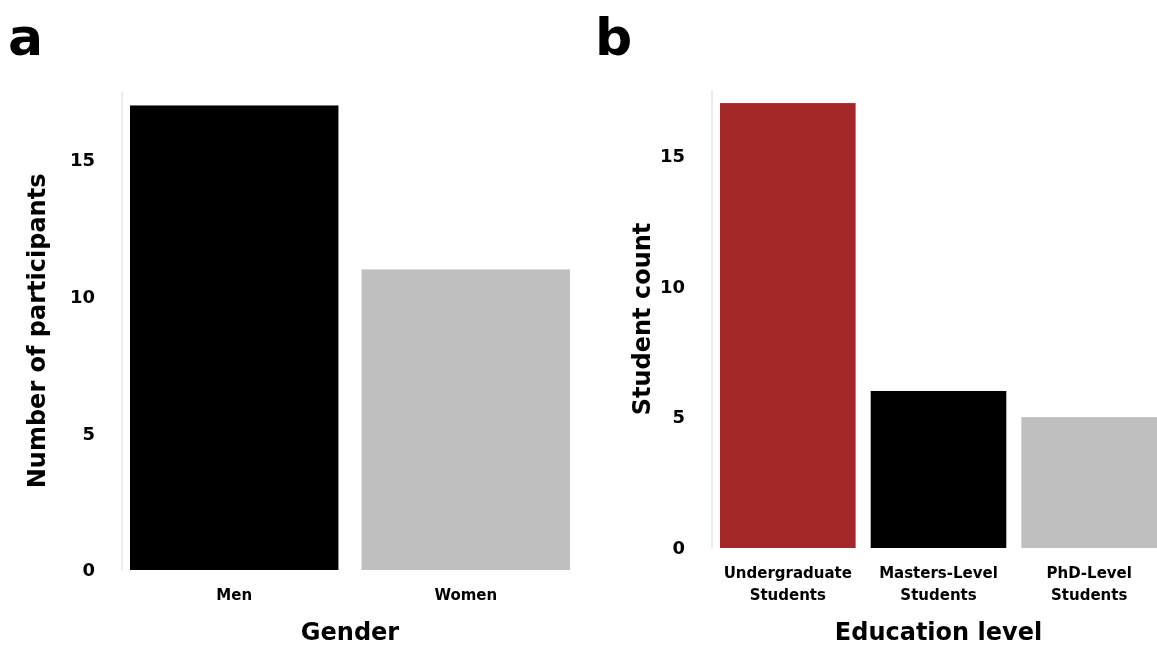 The image size is (1157, 654). I want to click on x-tick-label: PhD-Level Students, so click(1089, 584).